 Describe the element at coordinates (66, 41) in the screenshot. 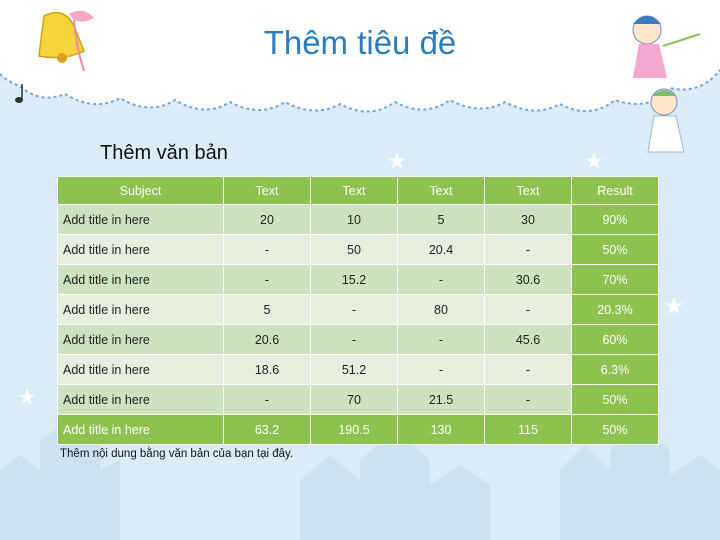

I see `bell-icon` at that location.